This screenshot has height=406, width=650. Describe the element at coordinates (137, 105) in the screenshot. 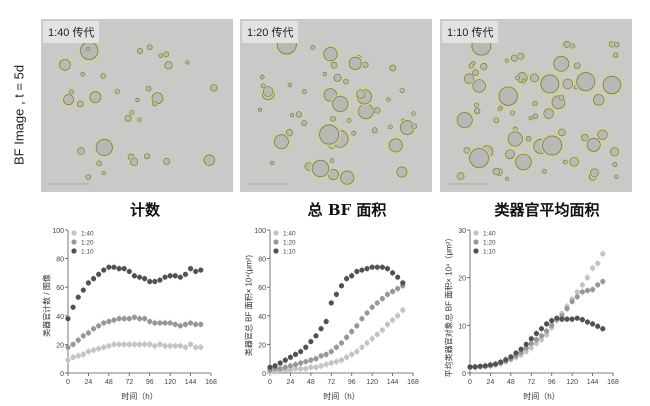

I see `bf-image-1-40: 1:40 传代` at that location.